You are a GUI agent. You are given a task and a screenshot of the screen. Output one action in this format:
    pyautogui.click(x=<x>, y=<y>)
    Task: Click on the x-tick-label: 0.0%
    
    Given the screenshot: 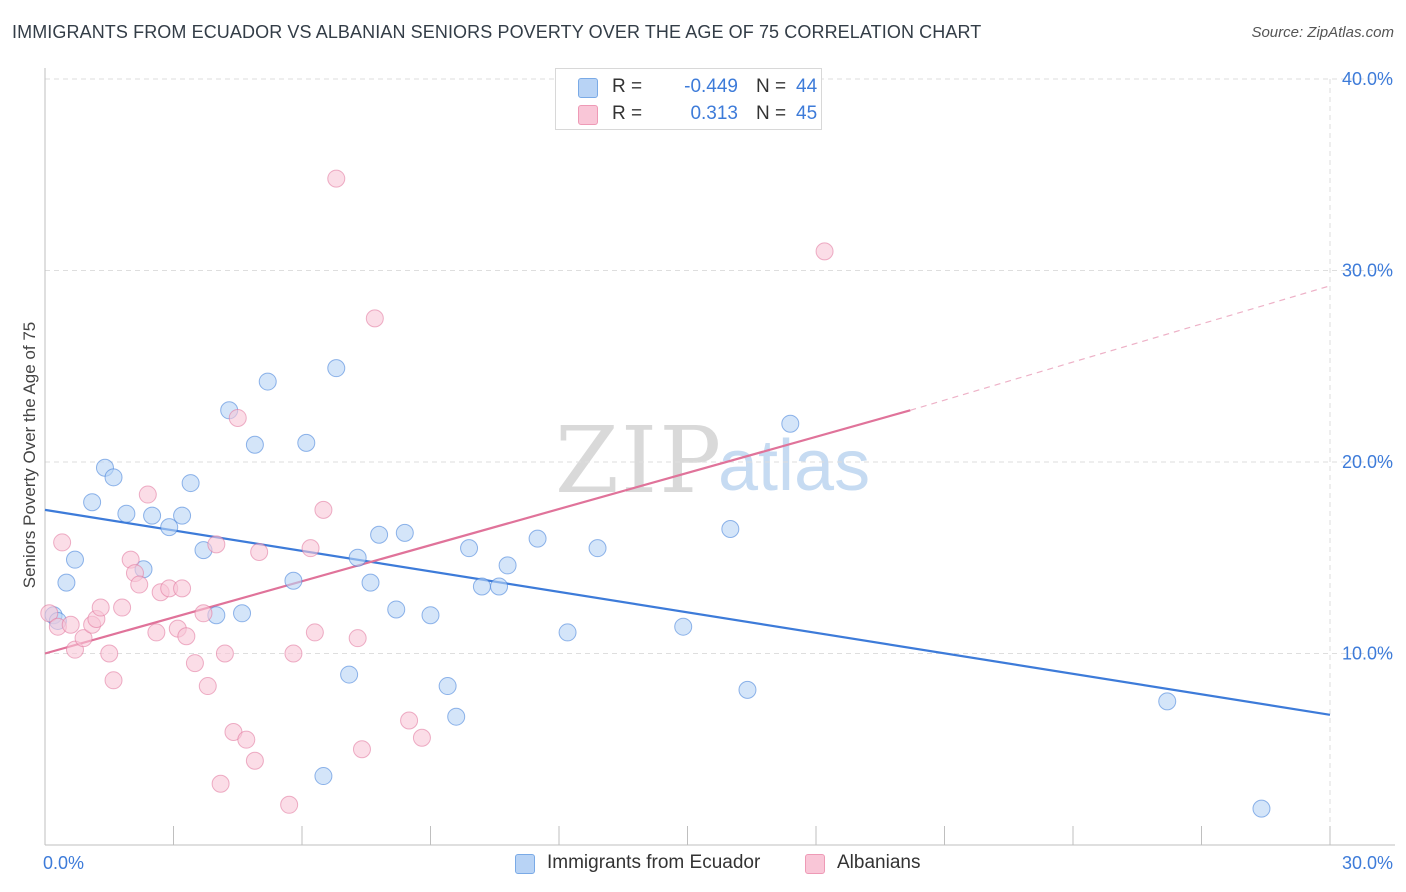 What is the action you would take?
    pyautogui.click(x=63, y=863)
    